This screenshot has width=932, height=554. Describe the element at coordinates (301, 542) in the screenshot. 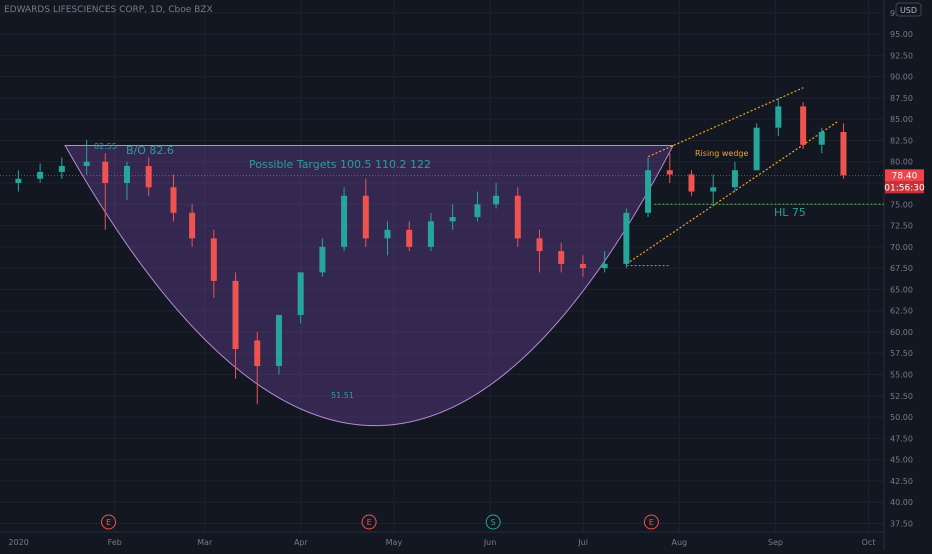

I see `time-tick-label: Apr` at that location.